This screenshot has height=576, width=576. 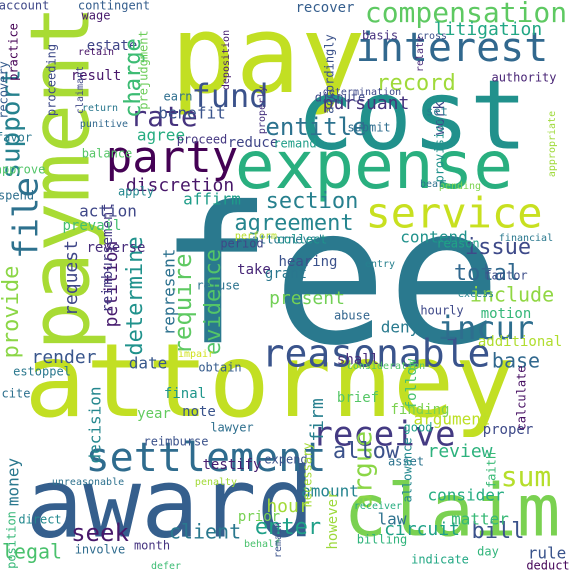 What do you see at coordinates (487, 273) in the screenshot?
I see `word-total: total` at bounding box center [487, 273].